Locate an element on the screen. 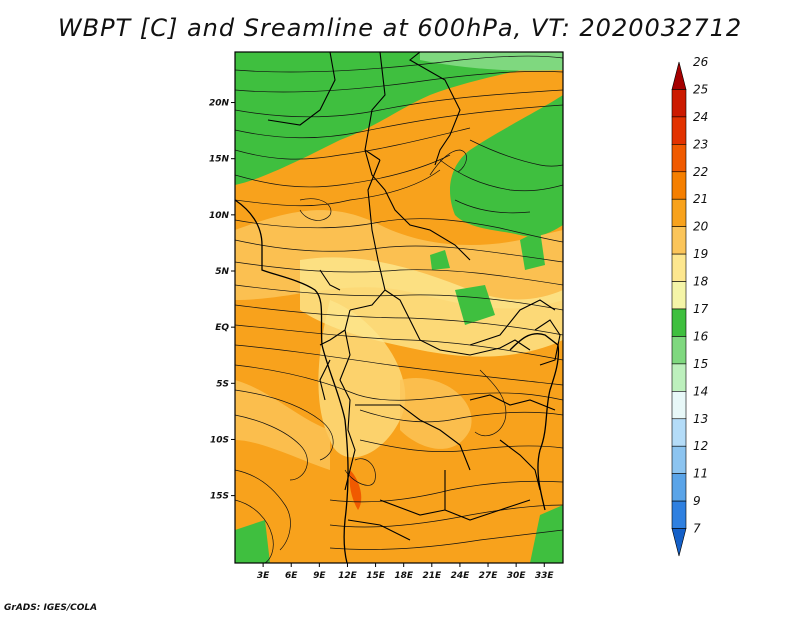 The image size is (800, 618). lon-tick-label: 30E is located at coordinates (517, 576).